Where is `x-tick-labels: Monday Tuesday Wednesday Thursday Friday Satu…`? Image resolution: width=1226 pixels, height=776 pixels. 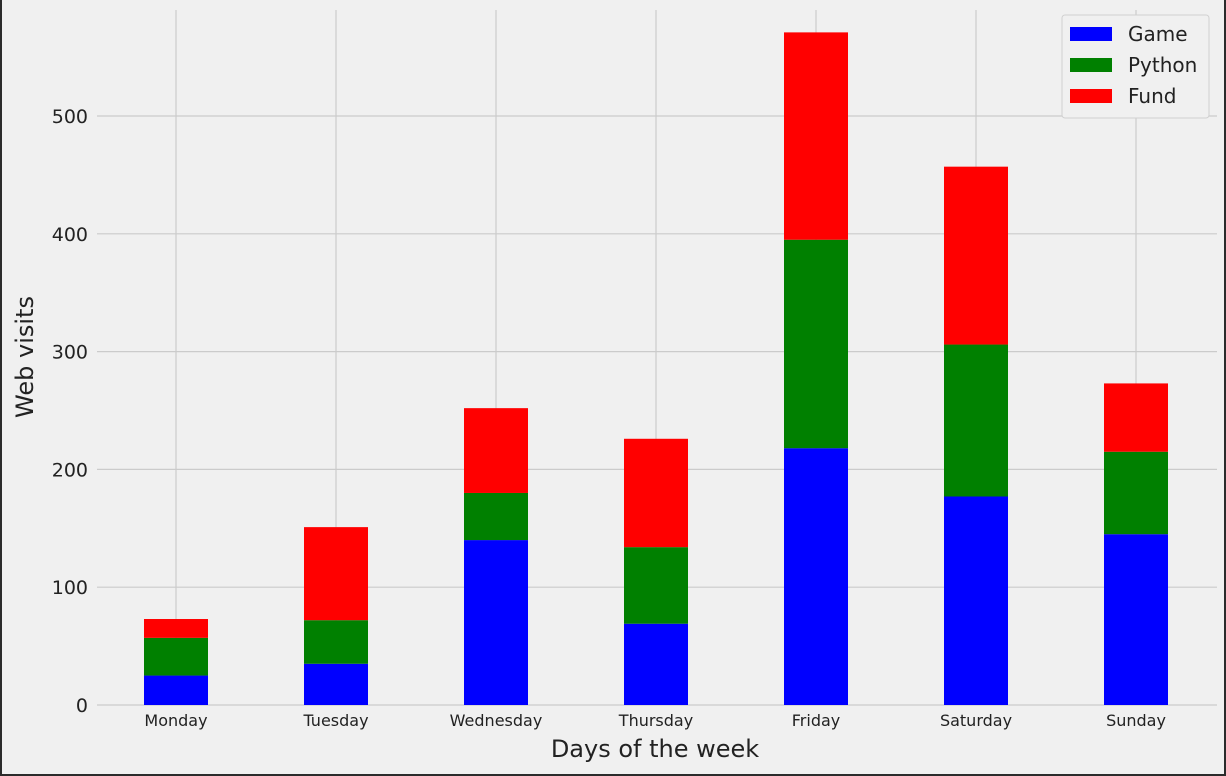 x-tick-labels: Monday Tuesday Wednesday Thursday Friday Satu… is located at coordinates (655, 720).